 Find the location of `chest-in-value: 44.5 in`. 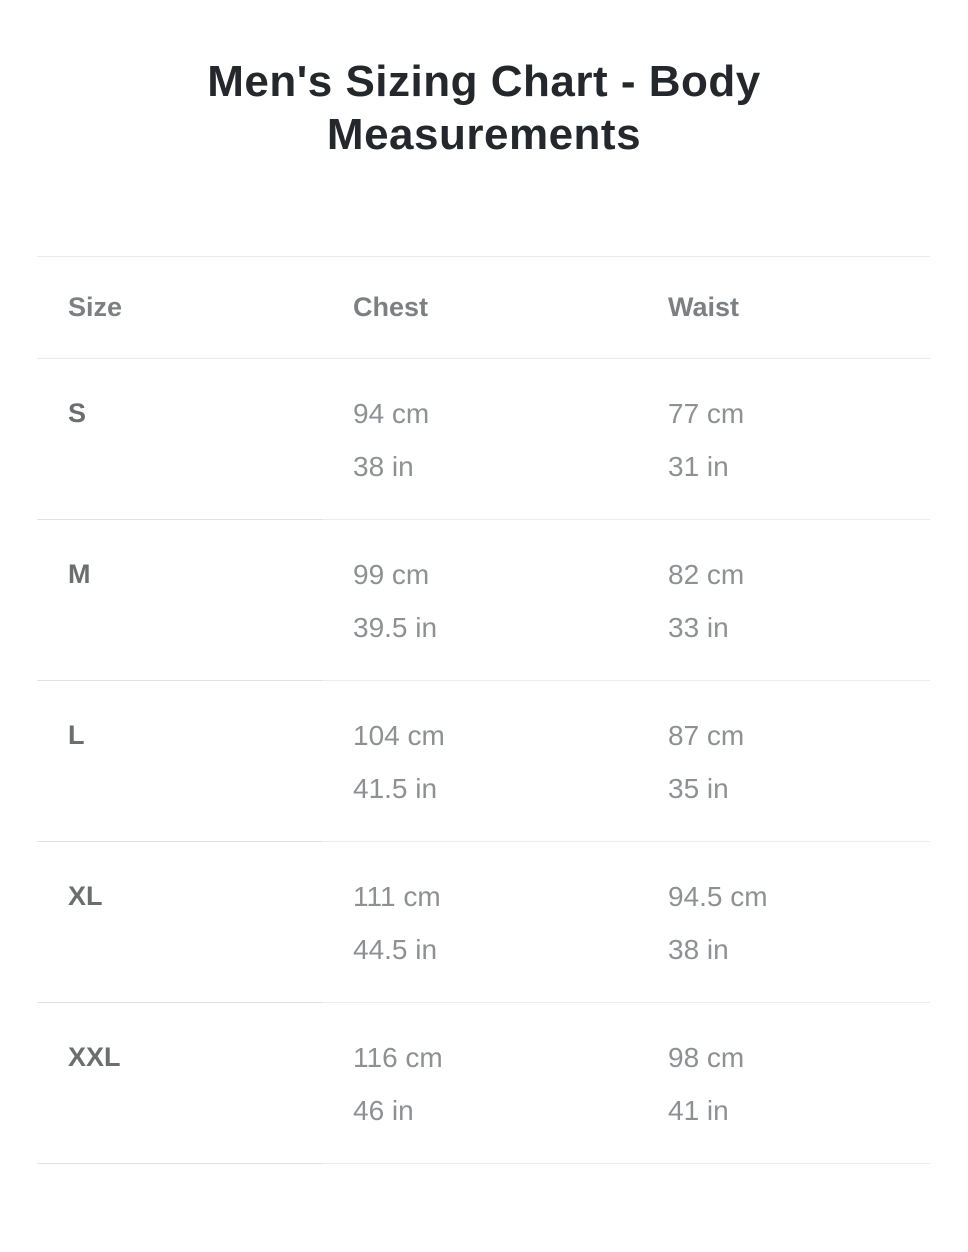

chest-in-value: 44.5 in is located at coordinates (395, 949).